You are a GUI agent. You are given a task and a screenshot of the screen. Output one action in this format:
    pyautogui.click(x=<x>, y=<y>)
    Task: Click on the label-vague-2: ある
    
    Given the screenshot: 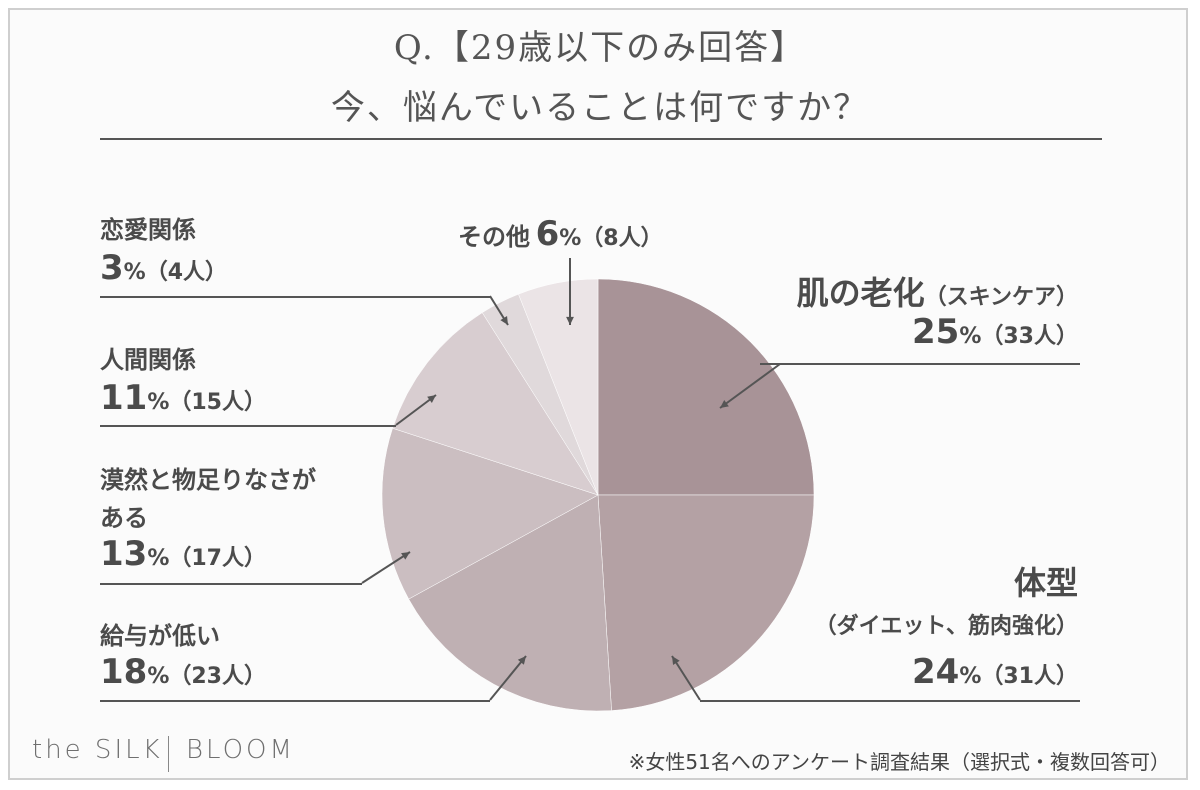 What is the action you would take?
    pyautogui.click(x=124, y=515)
    